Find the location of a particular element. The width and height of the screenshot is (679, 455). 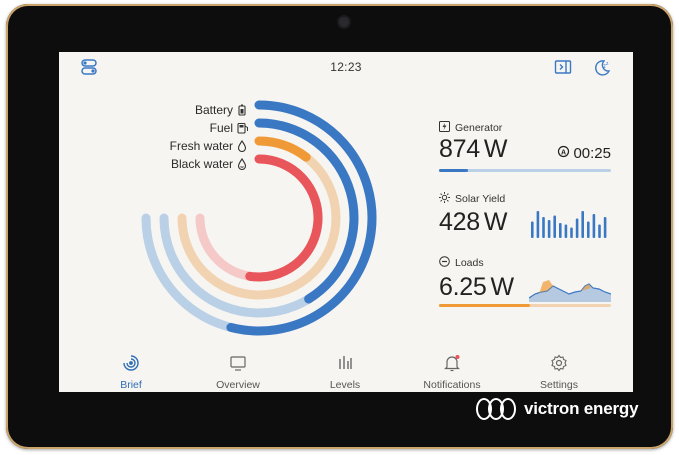

solar-title-row: Solar Yield is located at coordinates (525, 199).